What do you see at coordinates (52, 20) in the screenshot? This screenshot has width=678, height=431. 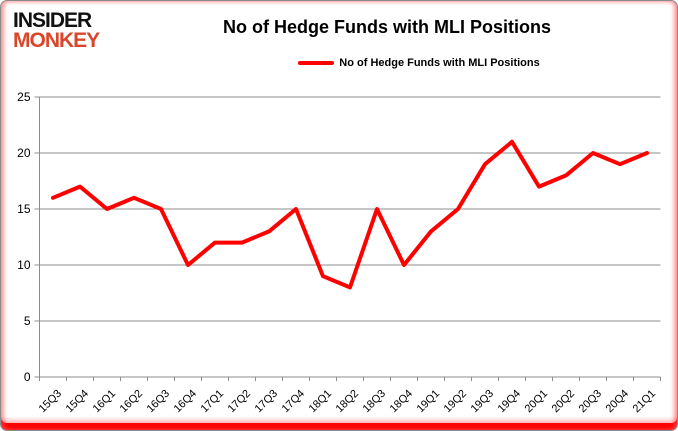 I see `logo-line1: INSIDER` at bounding box center [52, 20].